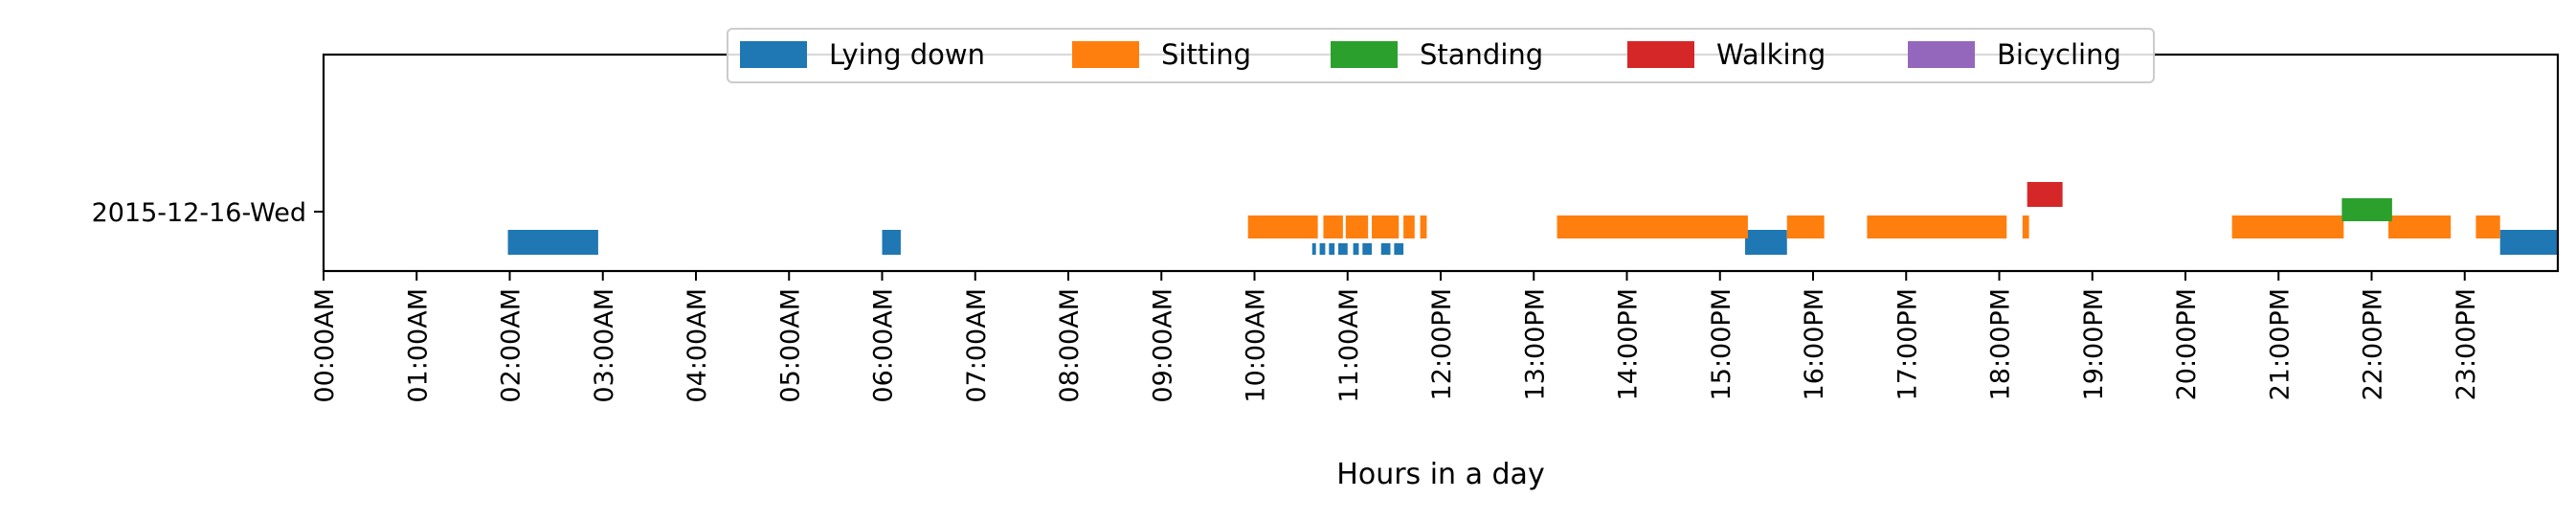 The height and width of the screenshot is (521, 2576). What do you see at coordinates (1349, 345) in the screenshot?
I see `x-tick-label-11: 11:00AM` at bounding box center [1349, 345].